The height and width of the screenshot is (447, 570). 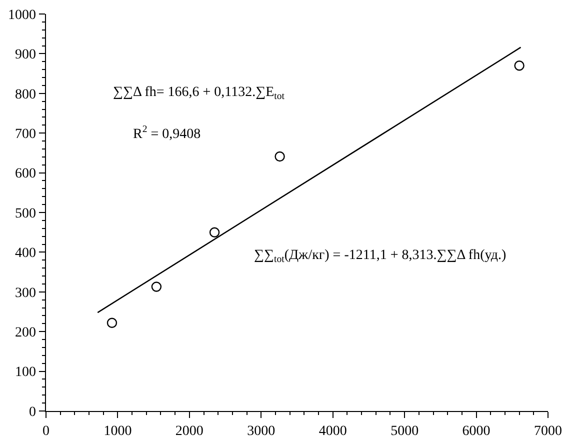 I want to click on annotation: ∑∑Δ fh= 166,6 + 0,1132.∑E$_{tot}$, so click(x=199, y=93).